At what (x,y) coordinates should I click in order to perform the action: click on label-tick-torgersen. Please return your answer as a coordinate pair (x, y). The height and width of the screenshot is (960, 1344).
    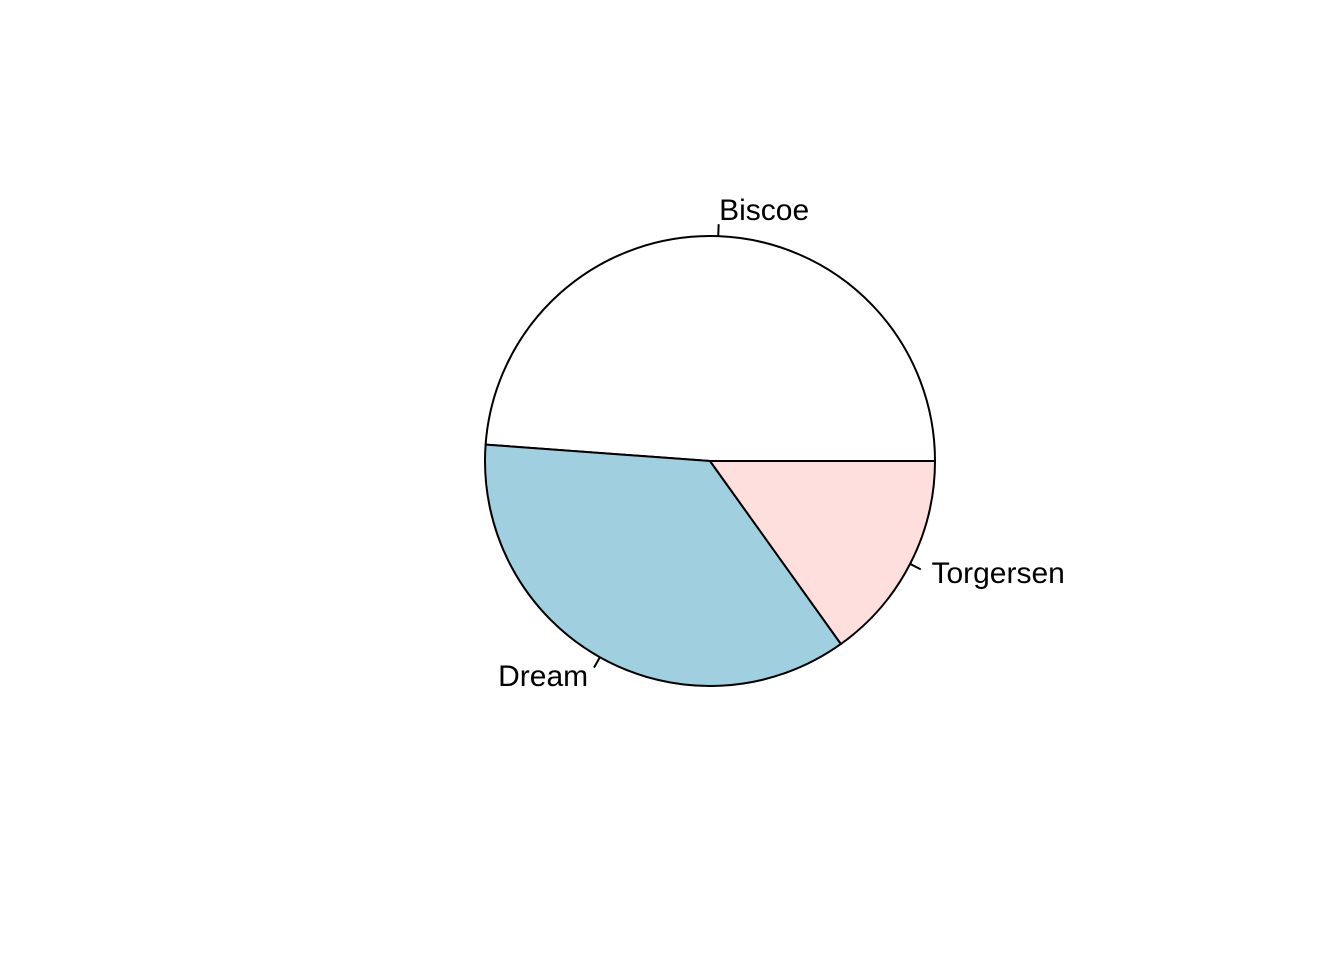
    Looking at the image, I should click on (915, 566).